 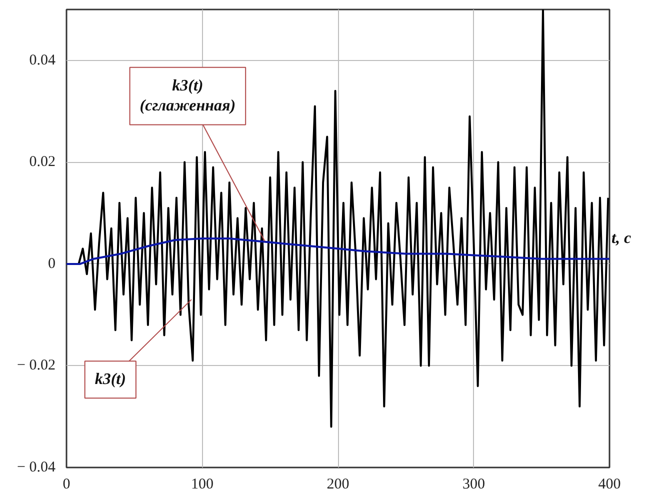 I want to click on y-tick-label: − 0.02, so click(x=36, y=366).